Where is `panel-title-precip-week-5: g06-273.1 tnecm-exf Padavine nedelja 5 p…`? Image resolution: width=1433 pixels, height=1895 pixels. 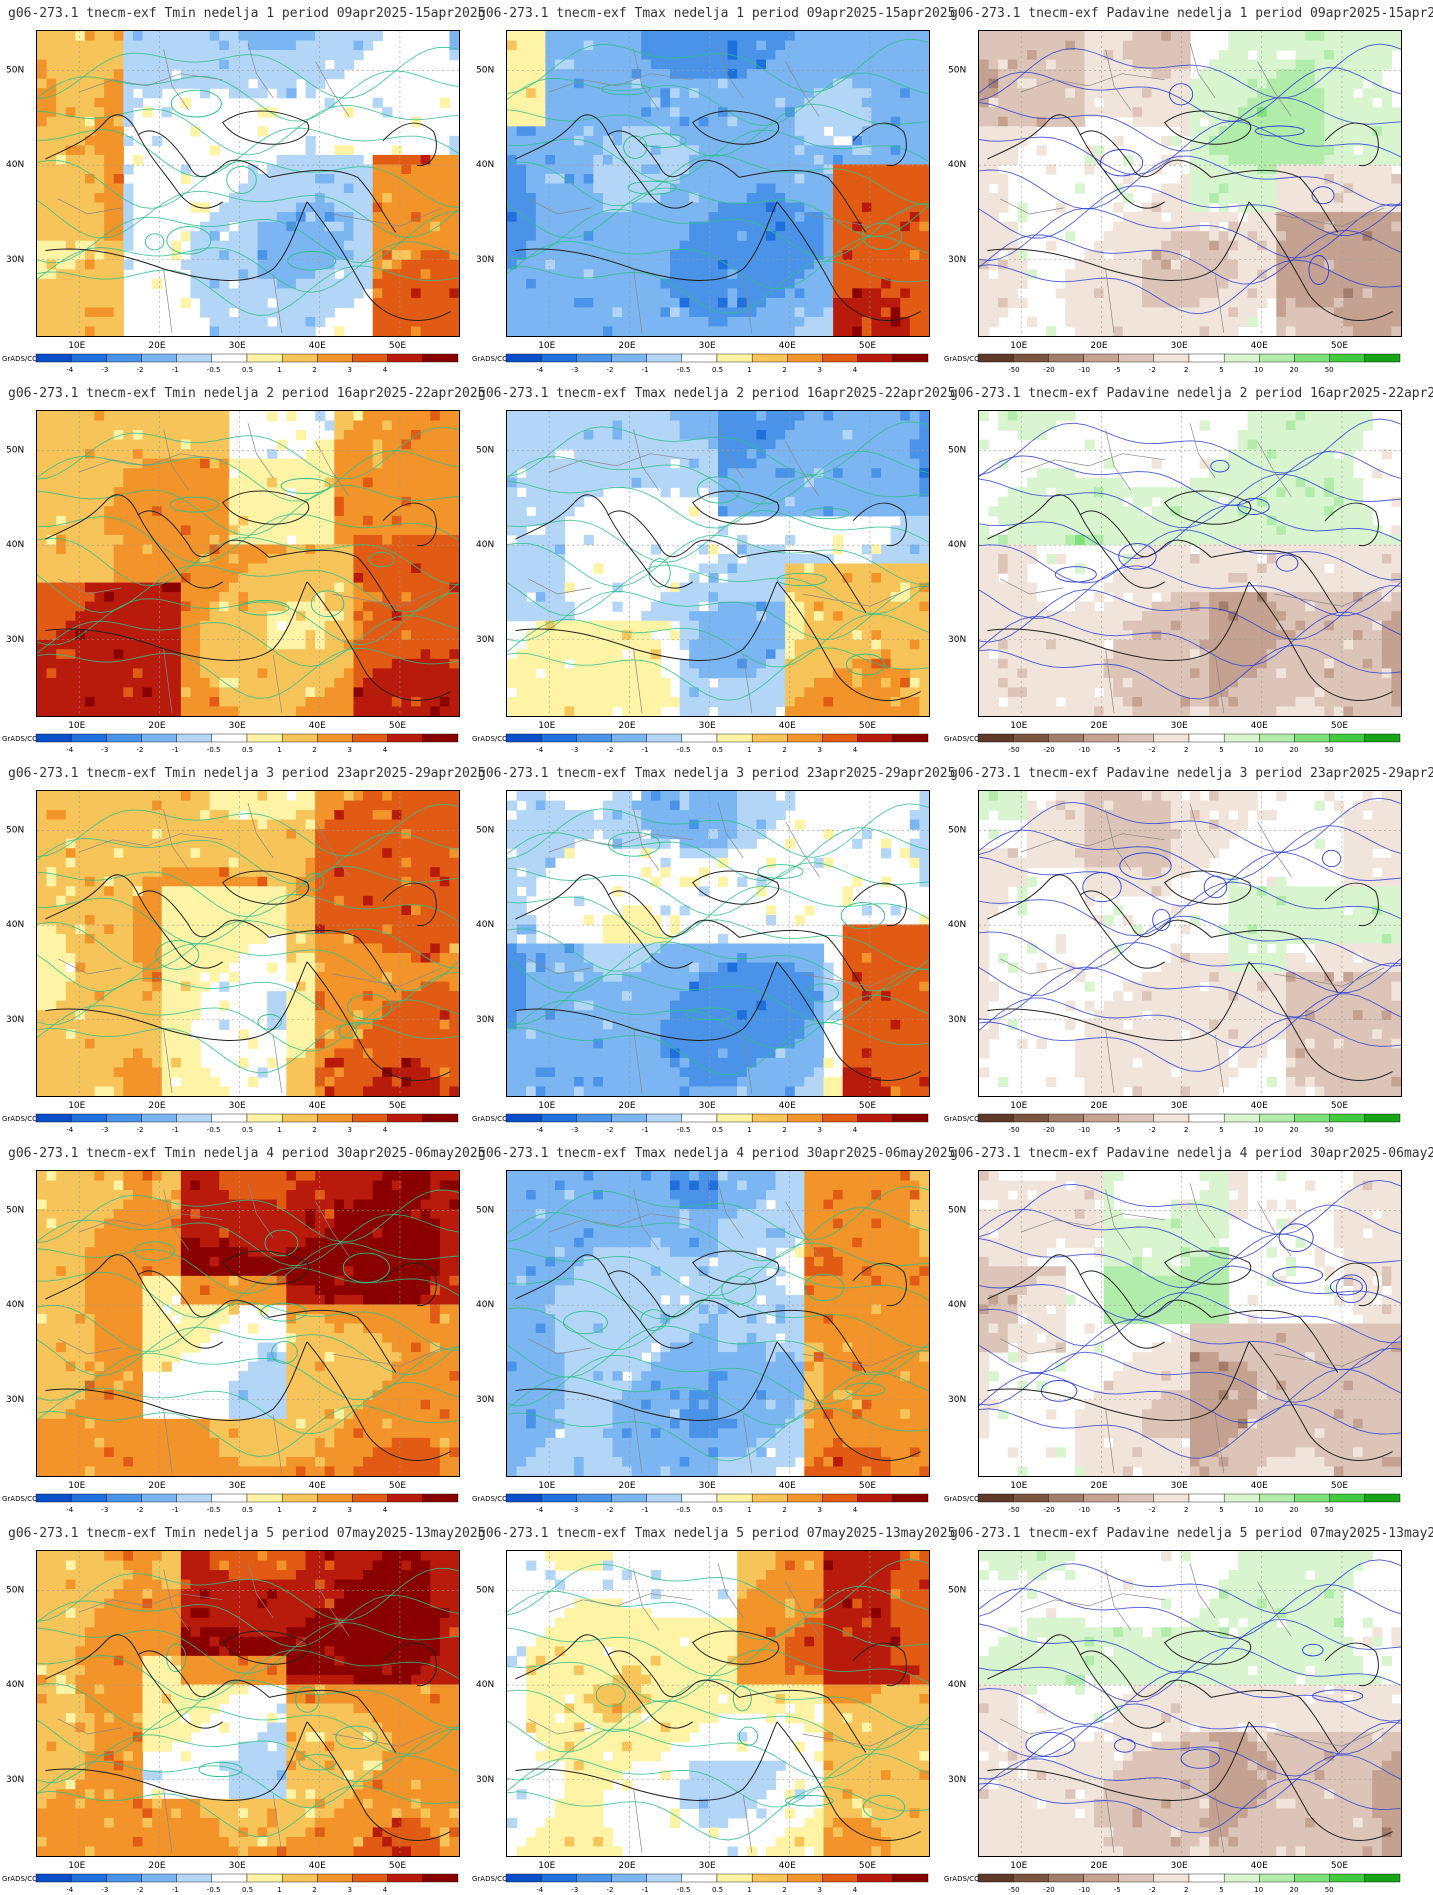 panel-title-precip-week-5: g06-273.1 tnecm-exf Padavine nedelja 5 p… is located at coordinates (1191, 1533).